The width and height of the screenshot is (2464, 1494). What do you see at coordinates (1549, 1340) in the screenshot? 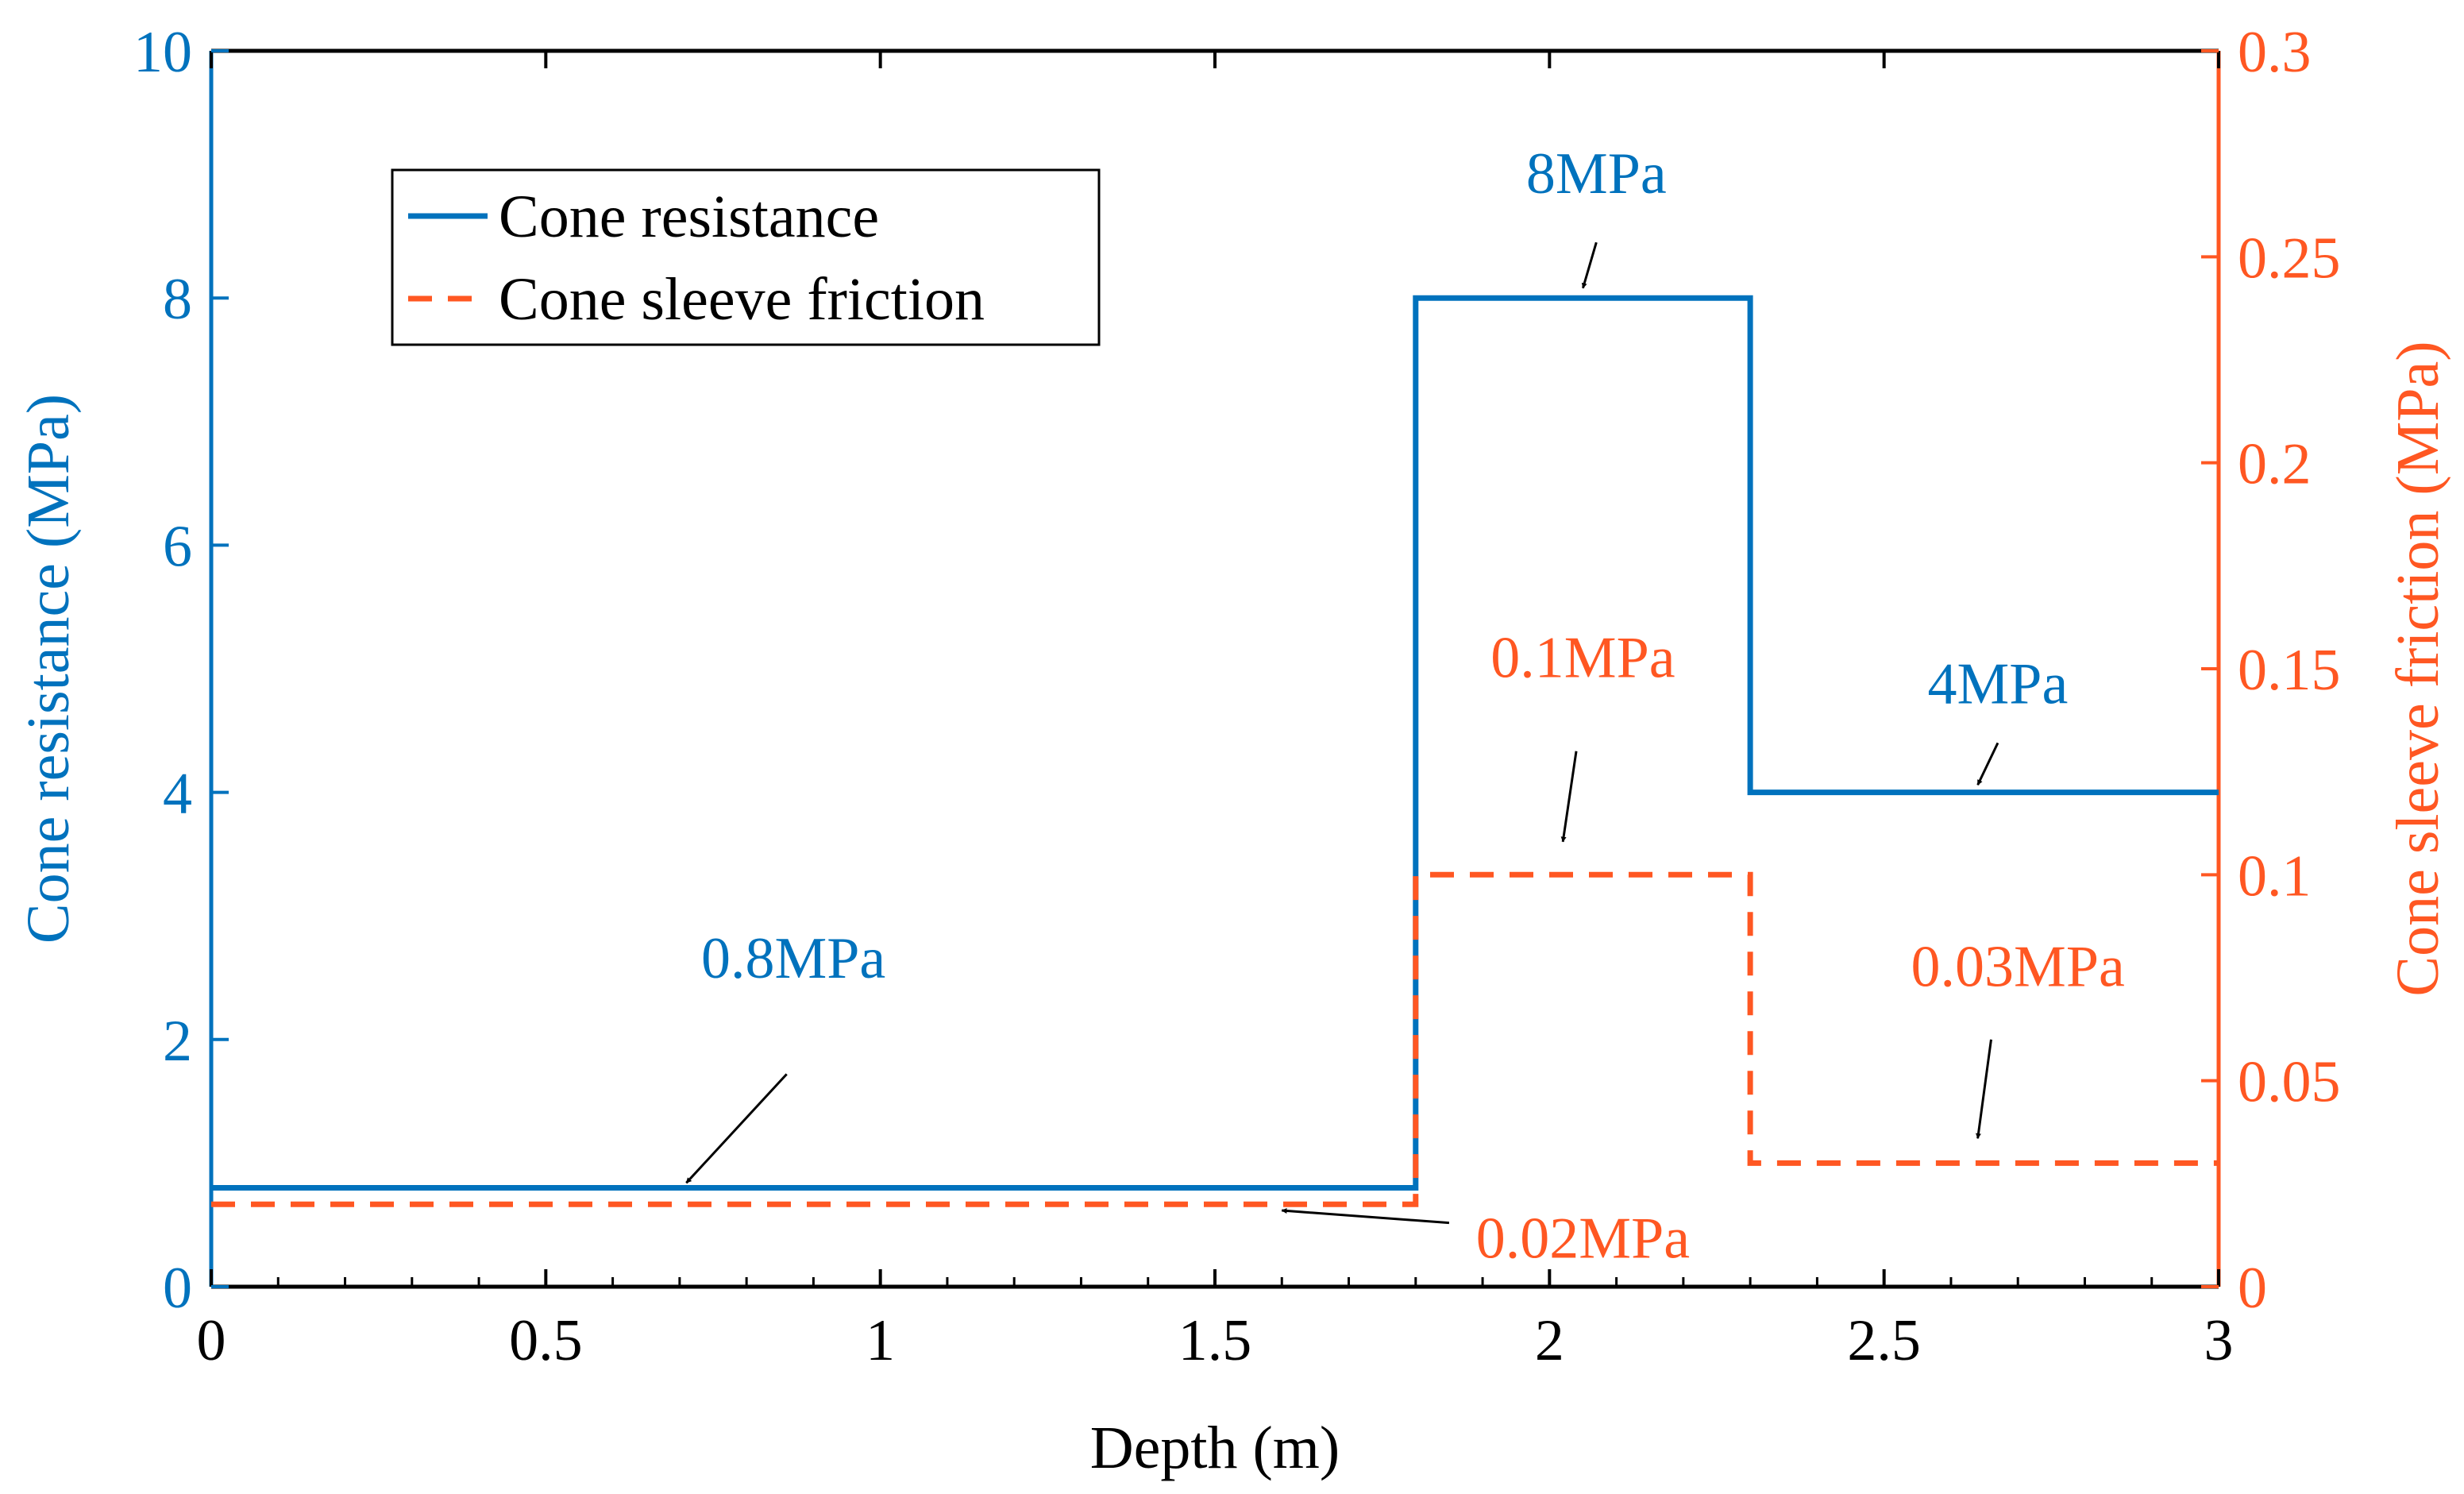
I see `x-tick-label-2: 2` at bounding box center [1549, 1340].